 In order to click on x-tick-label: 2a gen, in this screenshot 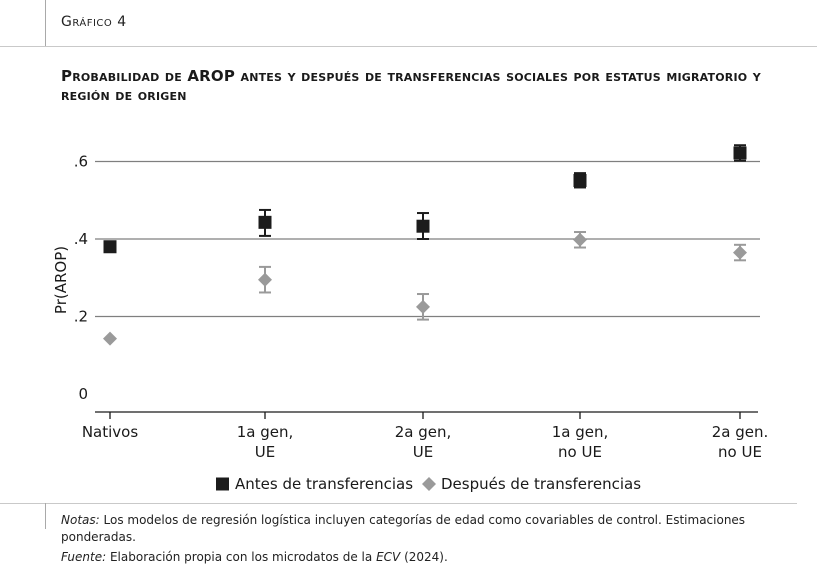, I will do `click(423, 432)`.